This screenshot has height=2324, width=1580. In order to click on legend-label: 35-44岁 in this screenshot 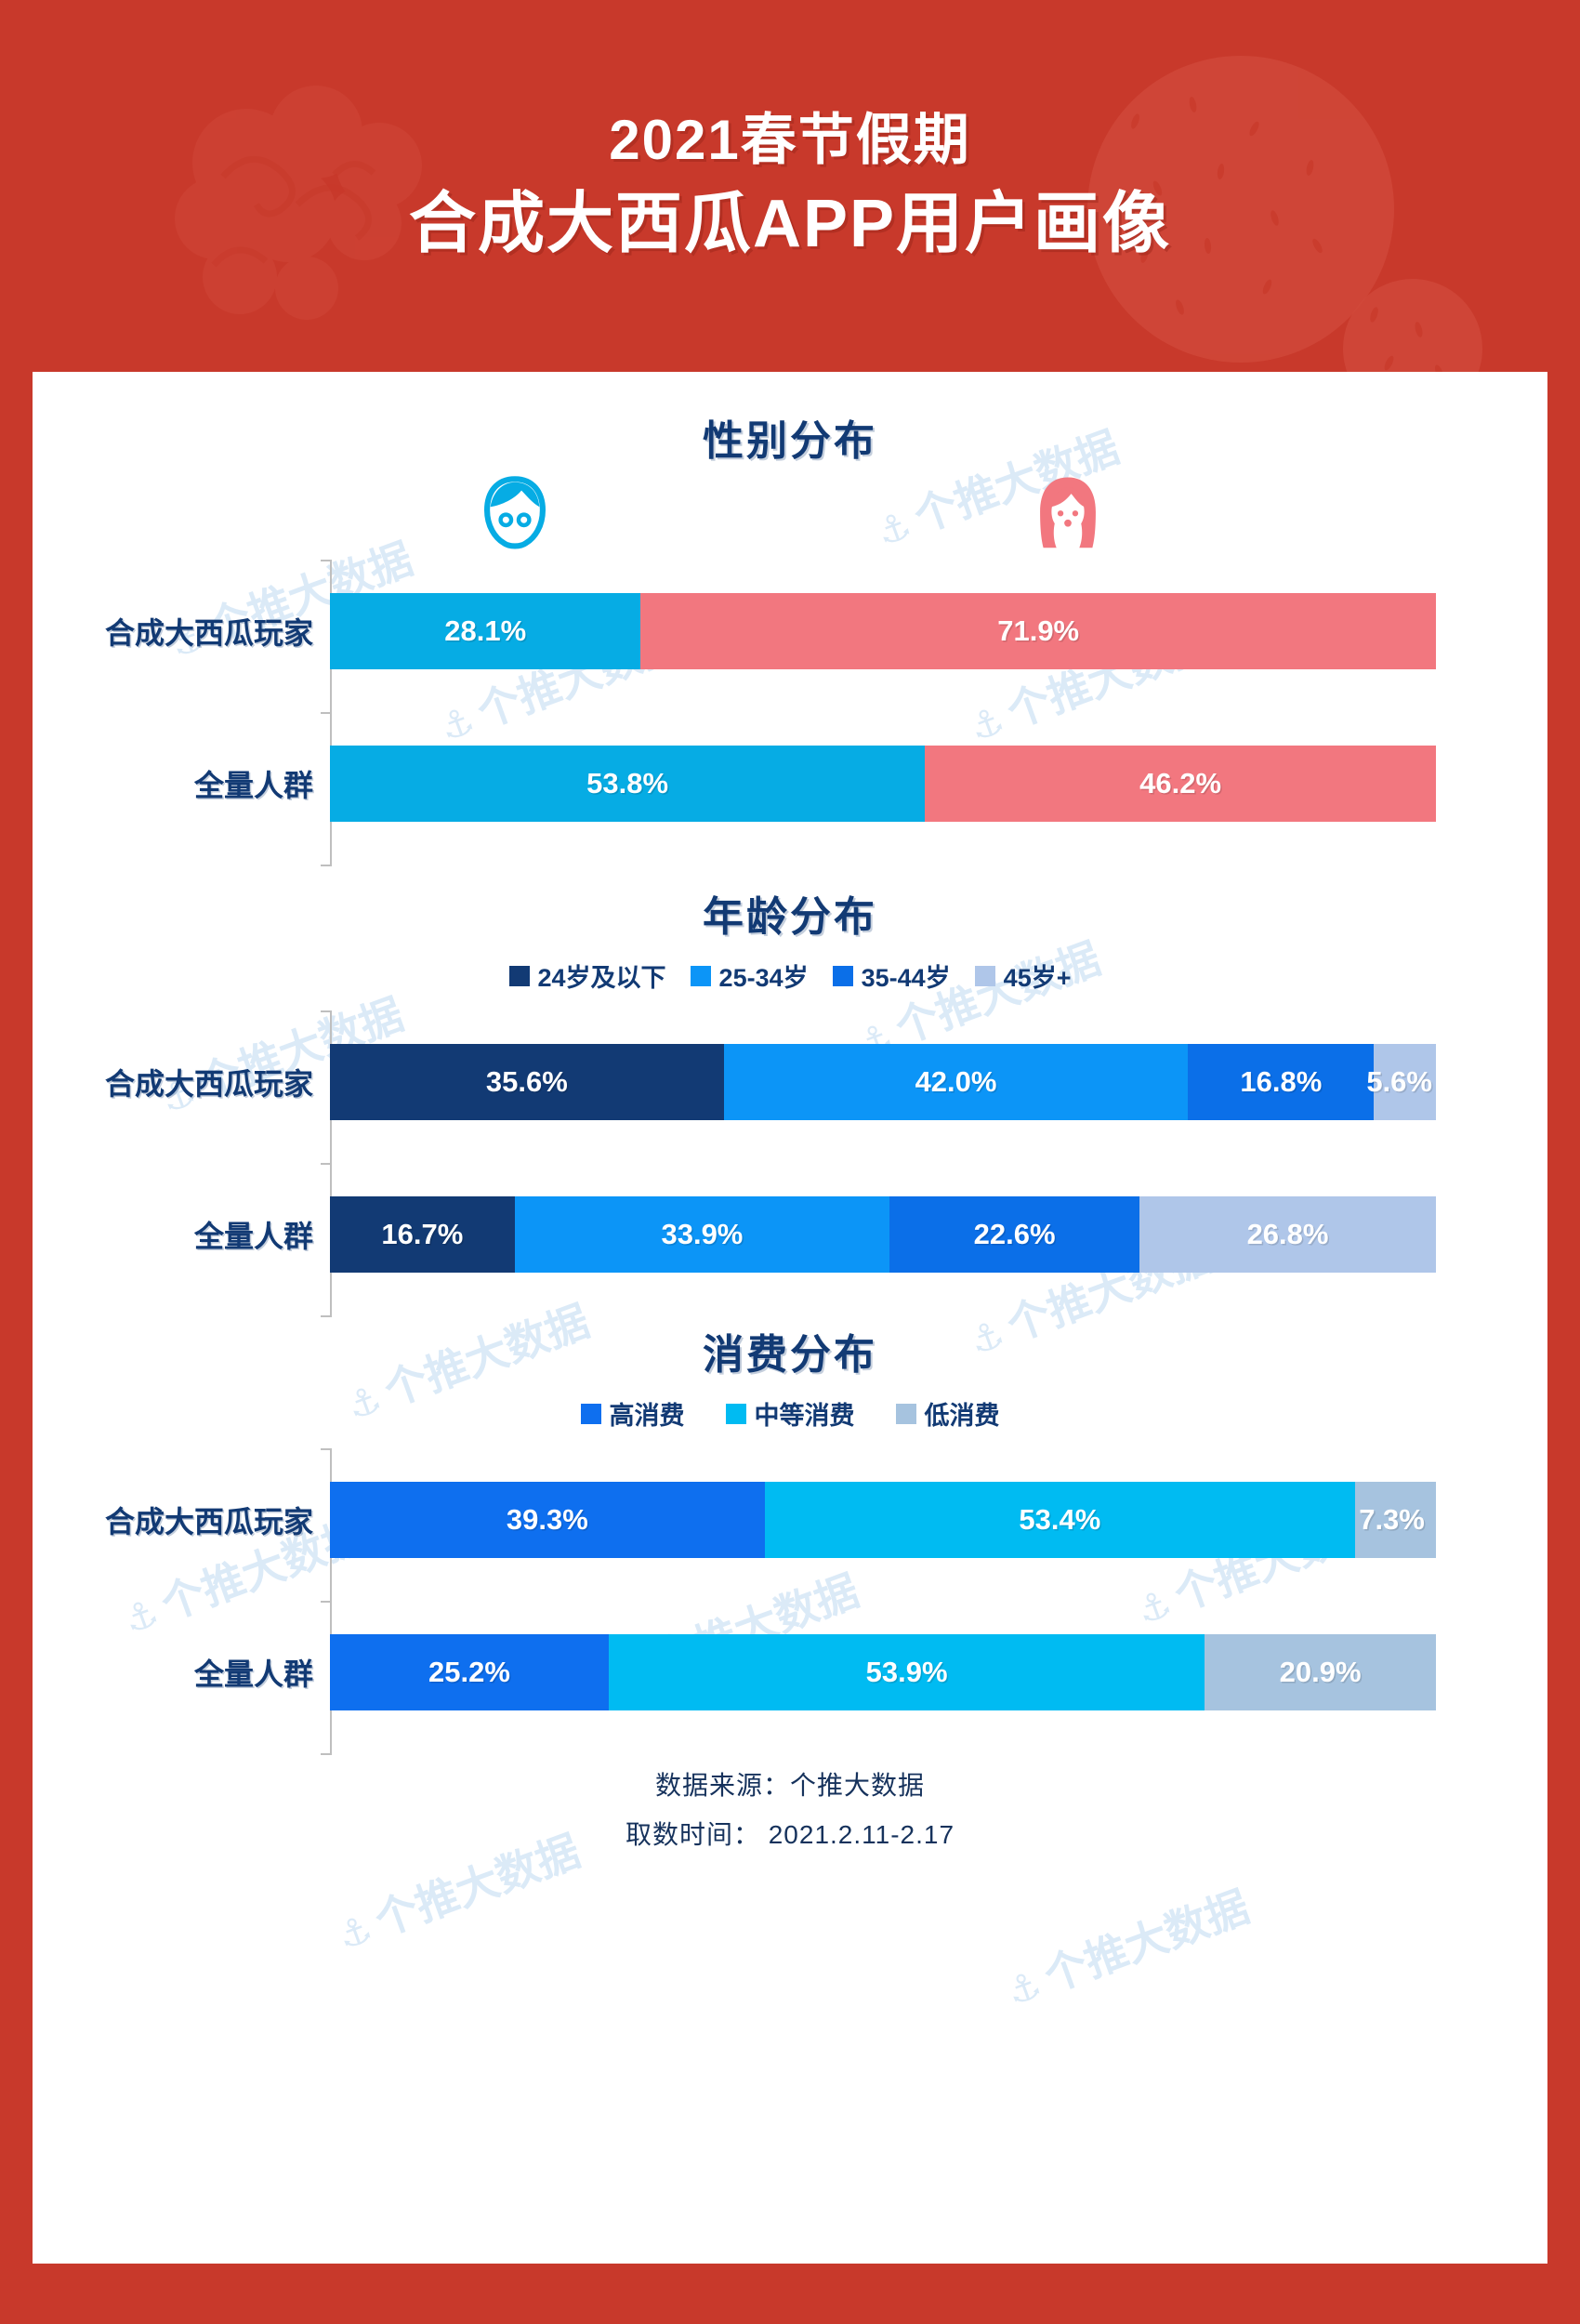, I will do `click(906, 978)`.